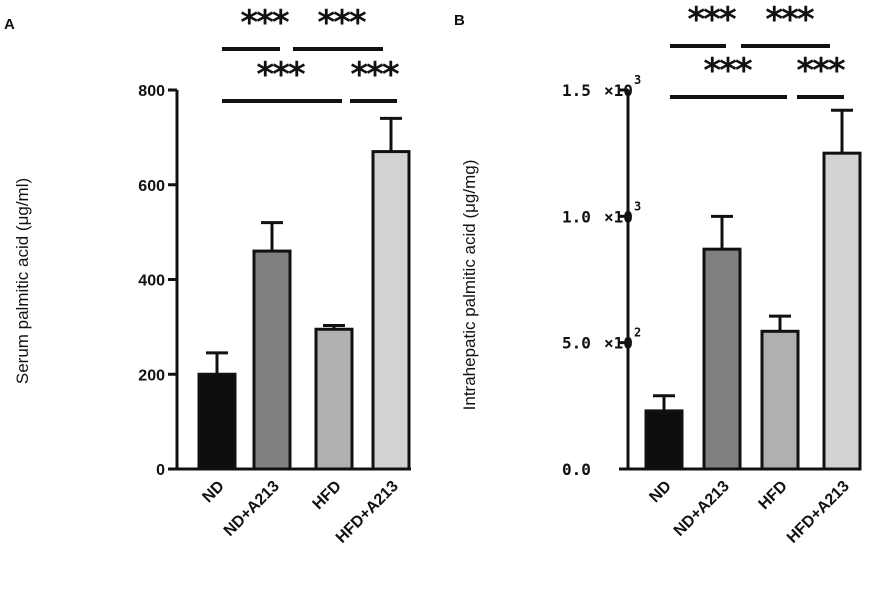 The width and height of the screenshot is (893, 603). What do you see at coordinates (22, 281) in the screenshot?
I see `panel-a-y-axis-label: Serum palmitic acid (μg/ml)` at bounding box center [22, 281].